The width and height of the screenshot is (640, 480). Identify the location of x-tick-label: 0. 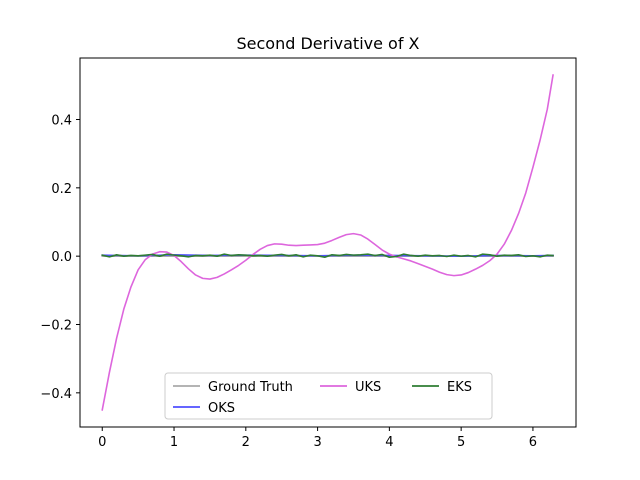
(102, 442).